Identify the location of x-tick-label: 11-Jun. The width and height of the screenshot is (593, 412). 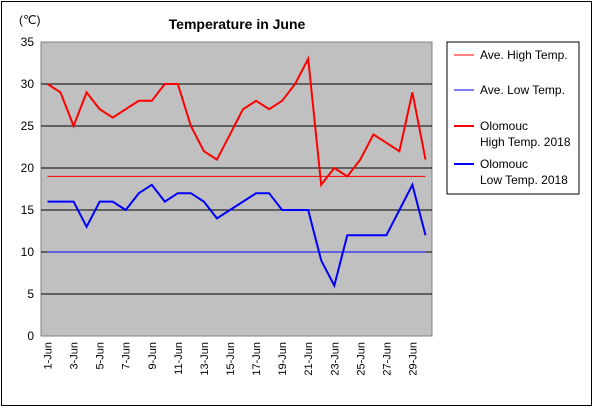
(179, 358).